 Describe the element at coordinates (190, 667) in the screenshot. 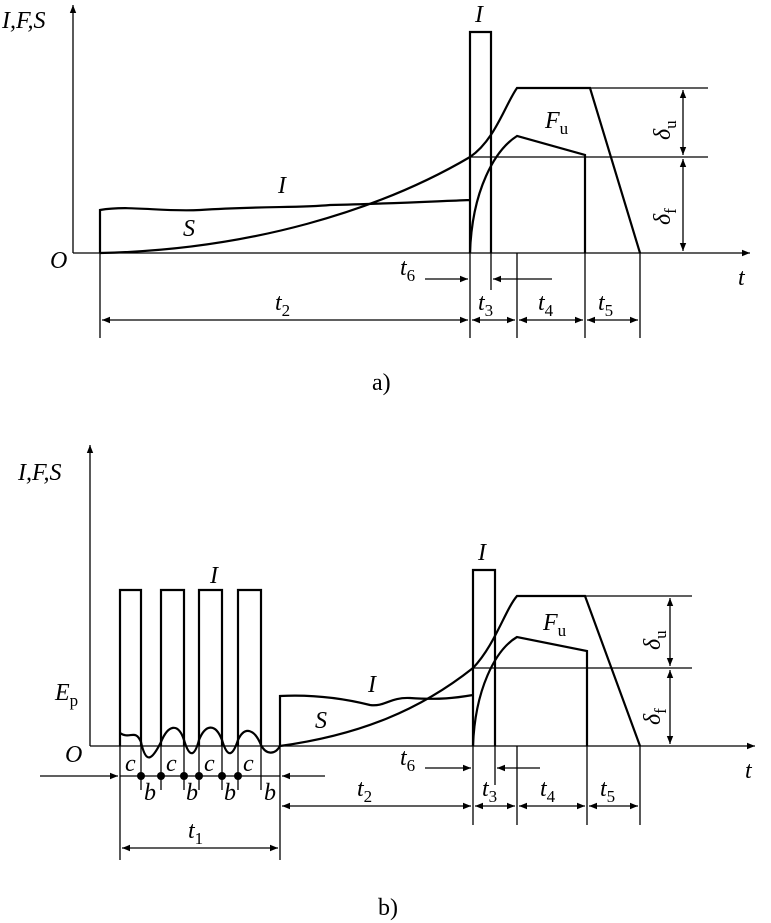

I see `pulses` at that location.